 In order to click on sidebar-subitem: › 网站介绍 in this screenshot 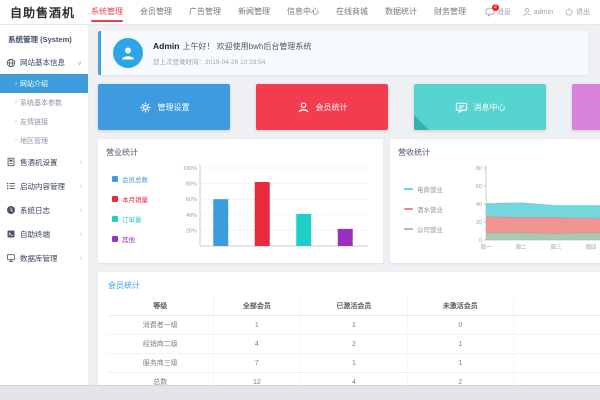, I will do `click(44, 83)`.